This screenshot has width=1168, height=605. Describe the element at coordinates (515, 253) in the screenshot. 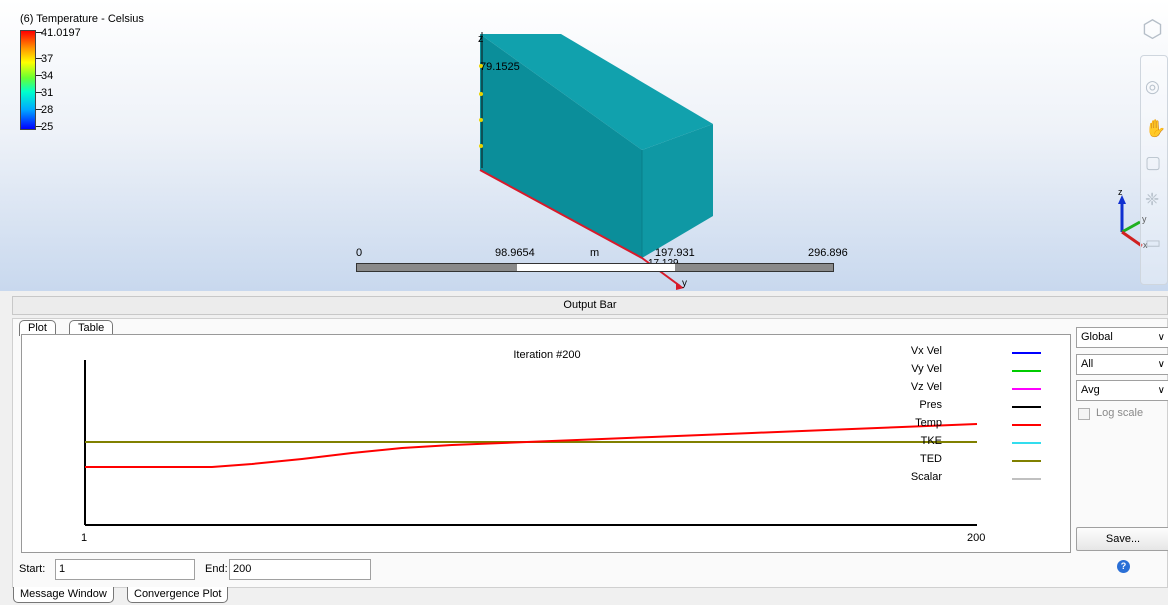

I see `scale-label-1: 98.9654` at that location.